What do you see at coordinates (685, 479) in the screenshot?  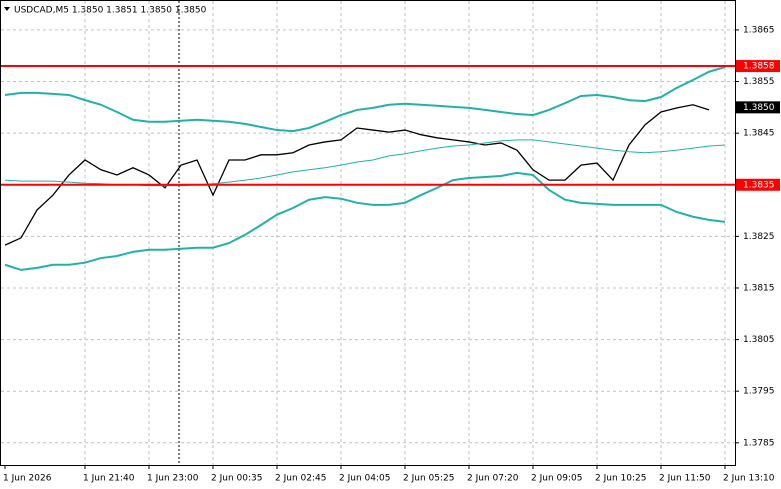 I see `x-tick-label: 2 Jun 11:50` at bounding box center [685, 479].